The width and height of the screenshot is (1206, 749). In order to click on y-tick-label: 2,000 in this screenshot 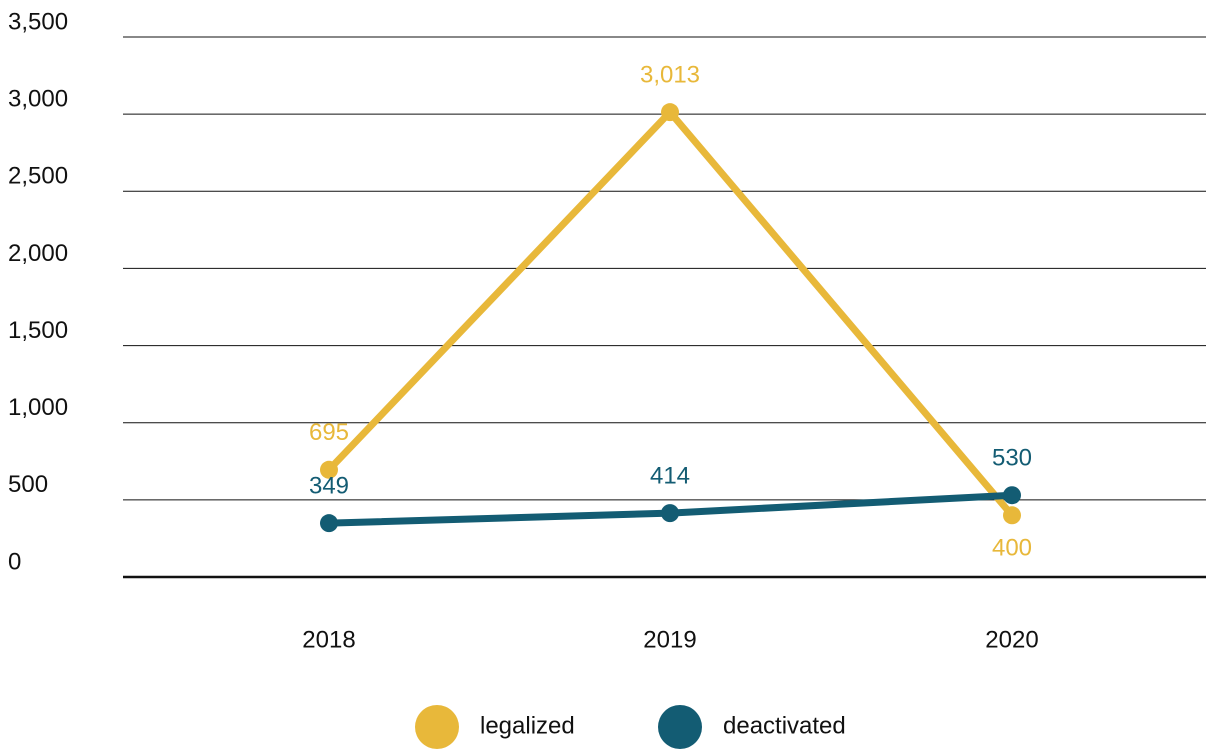, I will do `click(38, 253)`.